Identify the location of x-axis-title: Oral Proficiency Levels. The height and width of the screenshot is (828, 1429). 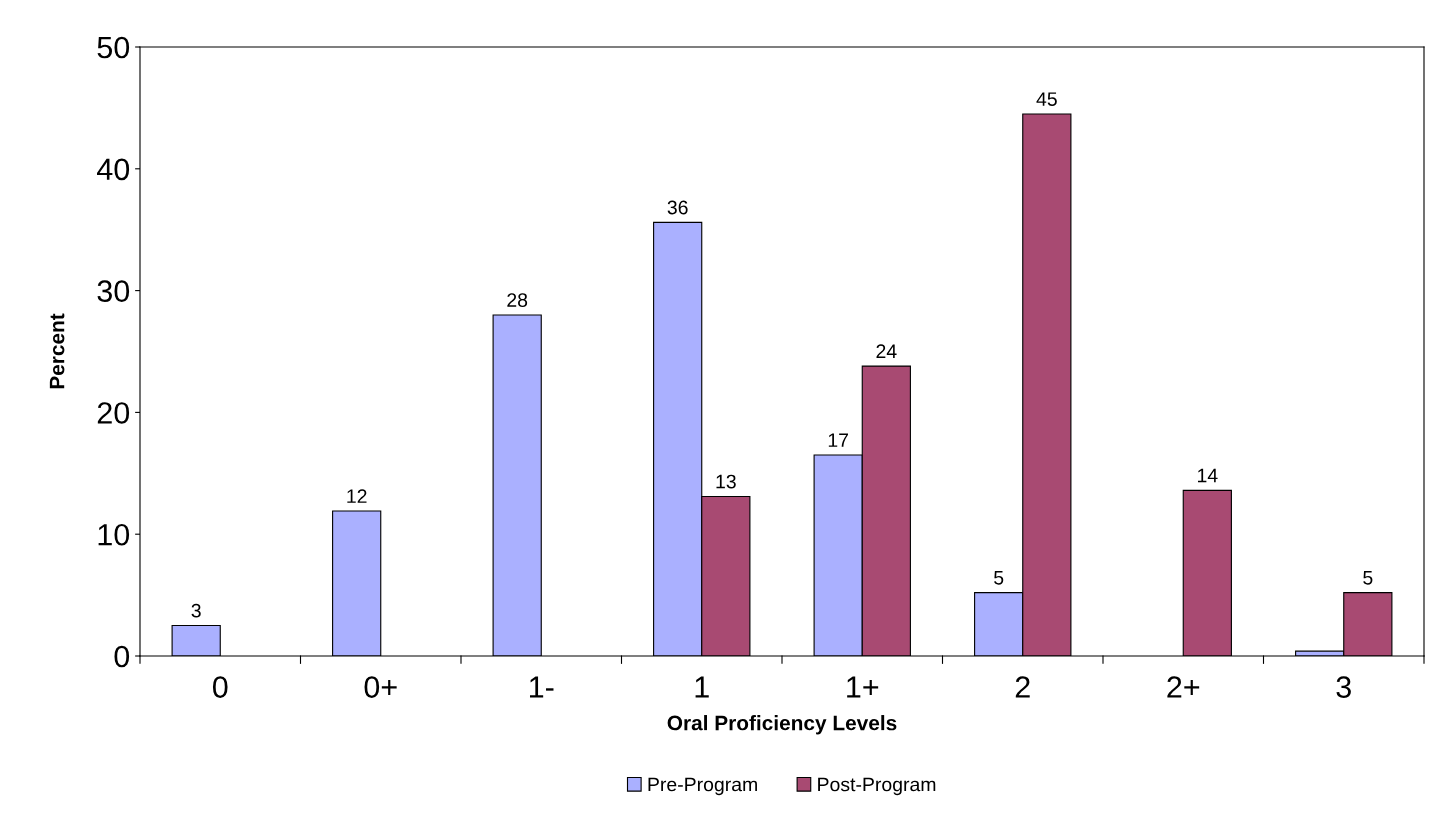
(782, 725).